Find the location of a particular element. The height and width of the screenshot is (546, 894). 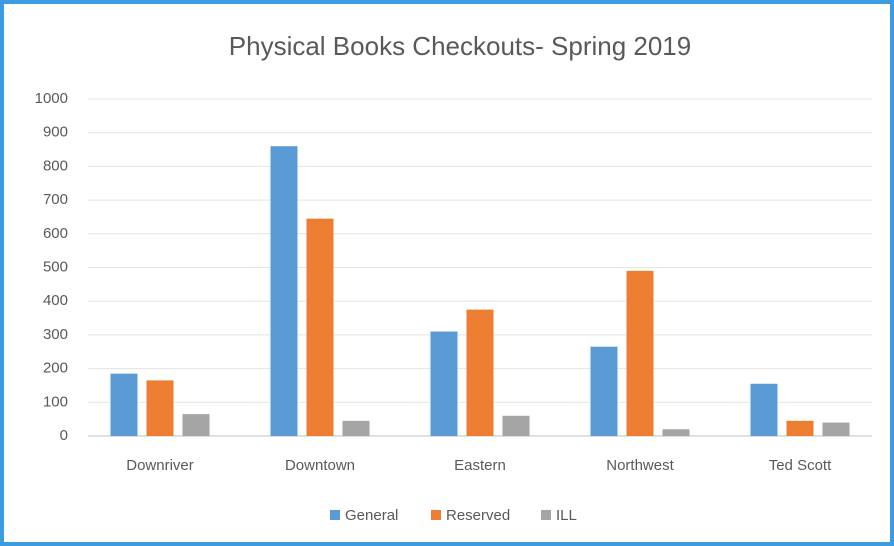

legend-label: ILL is located at coordinates (566, 515).